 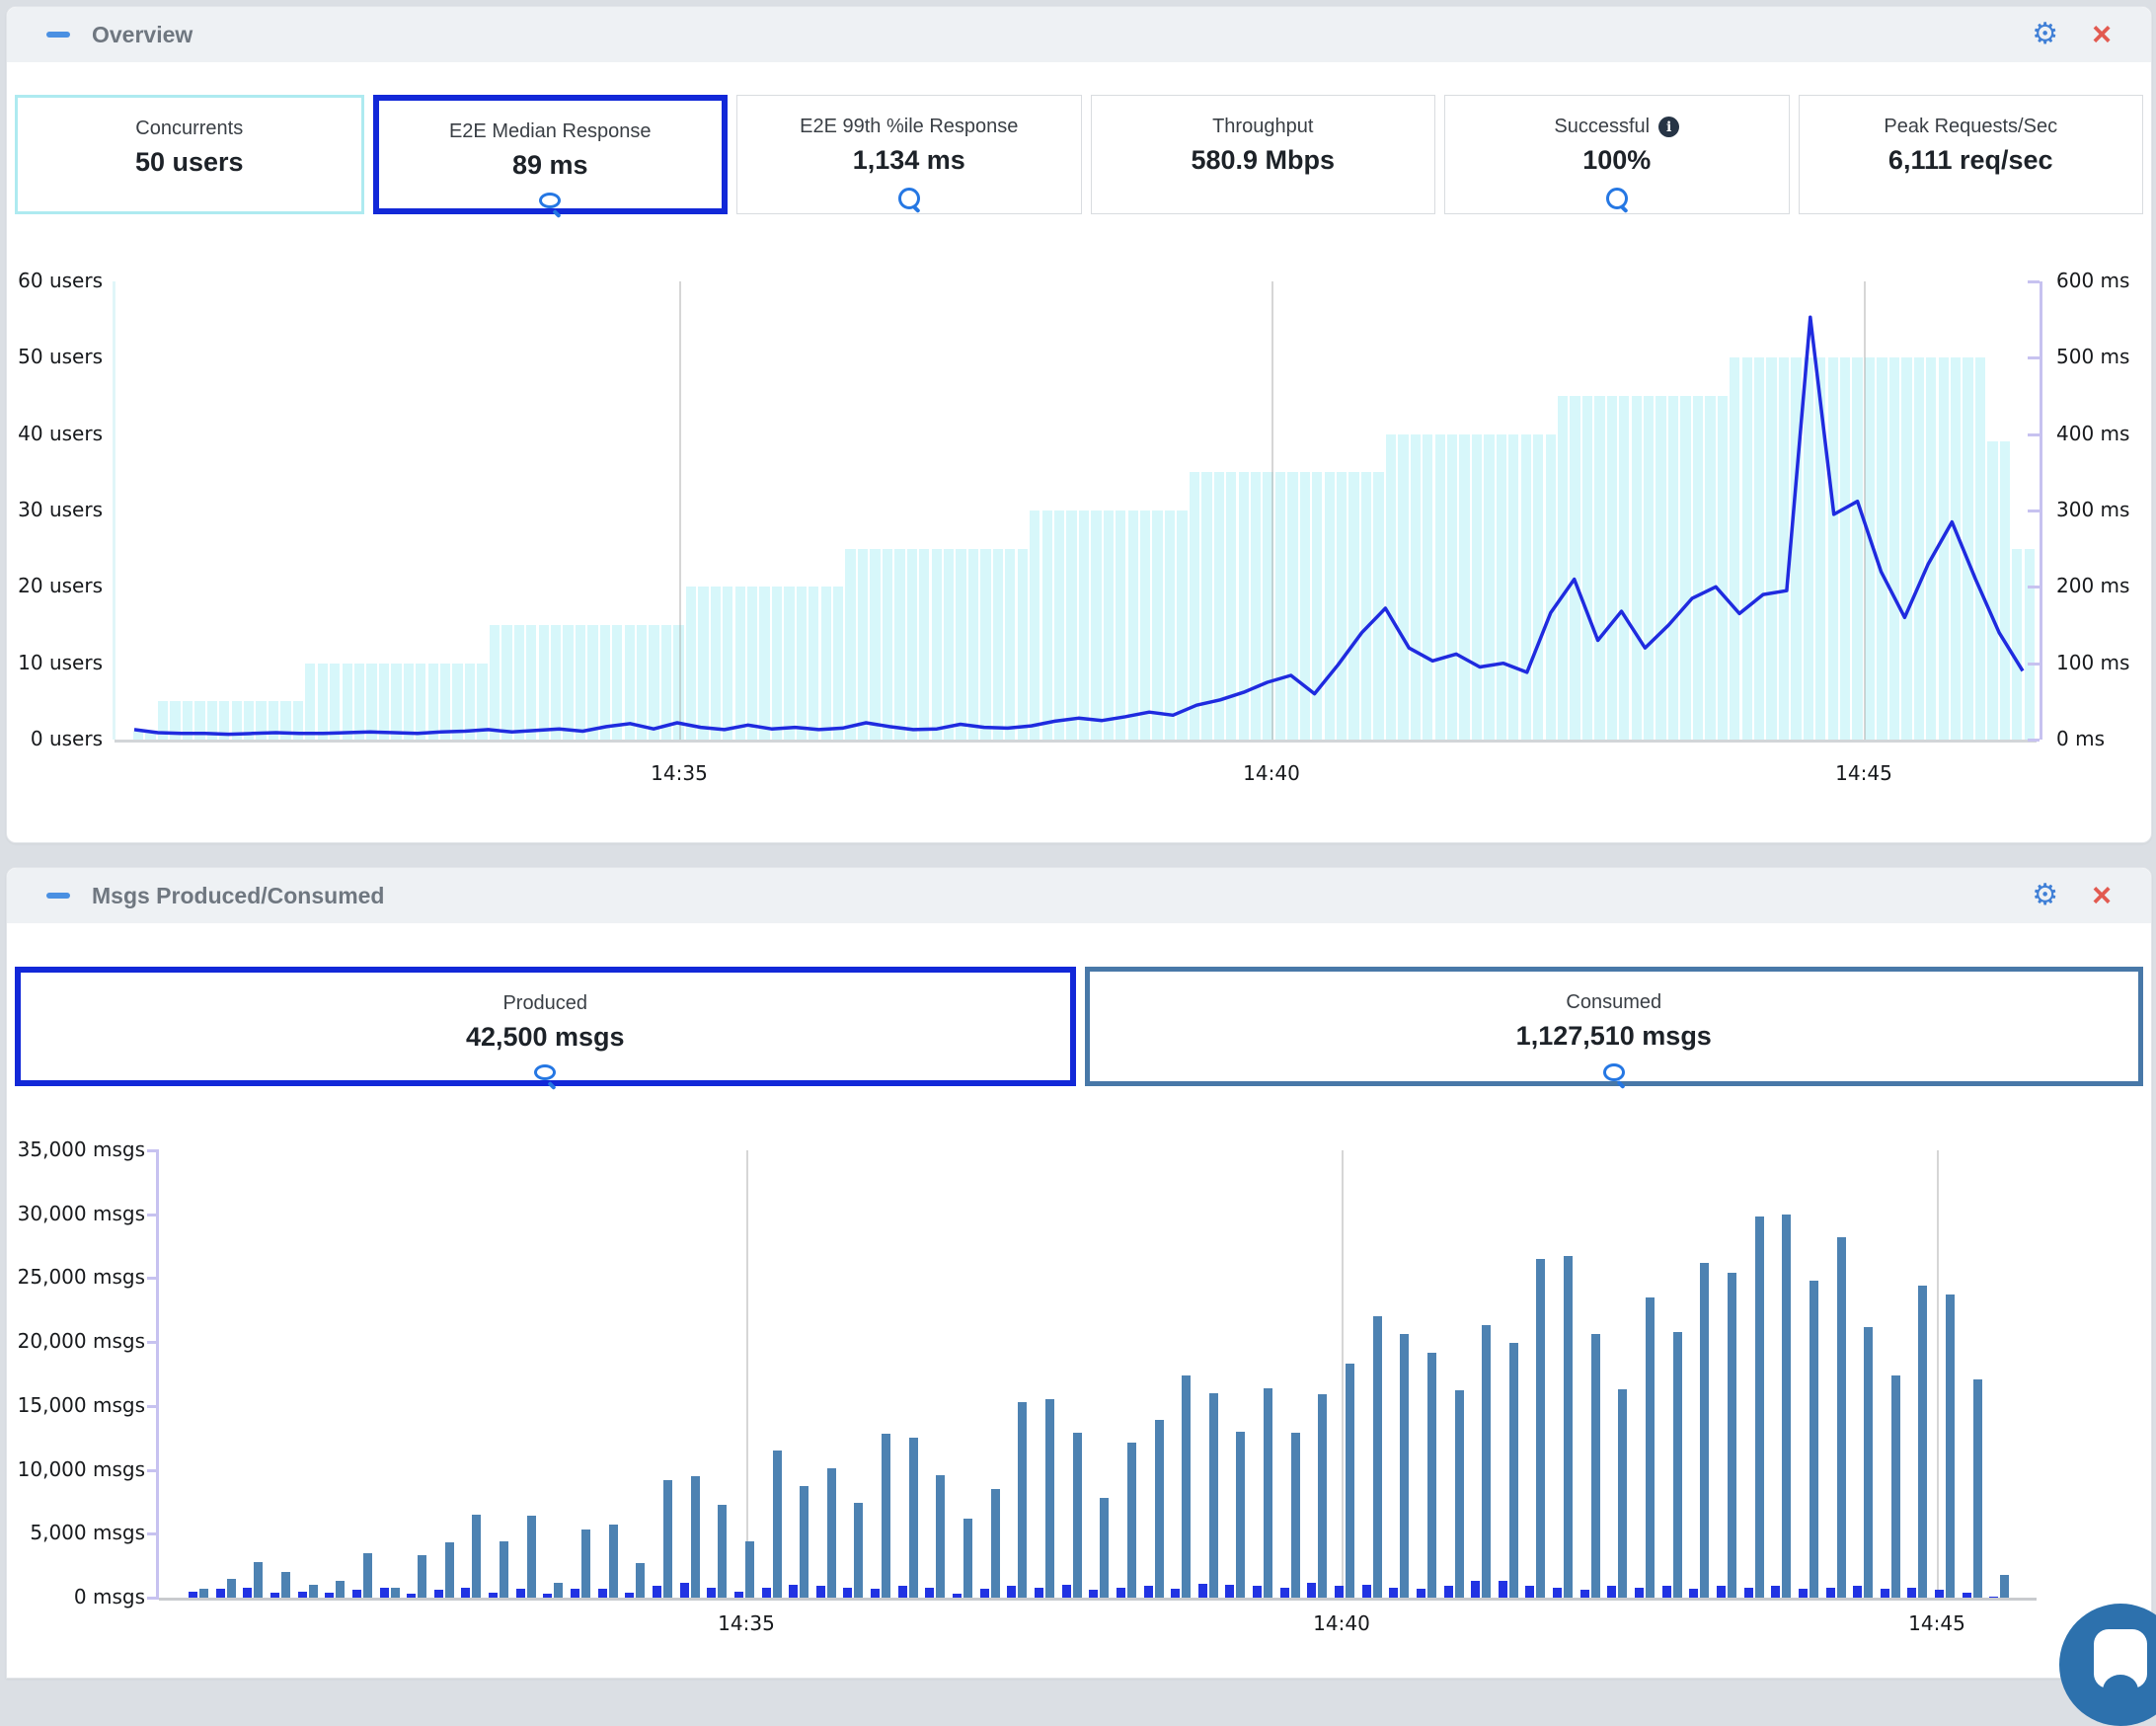 I want to click on kpi-card-e2e-99th-response: E2E 99th %ile Response 1,134 ms, so click(x=909, y=154).